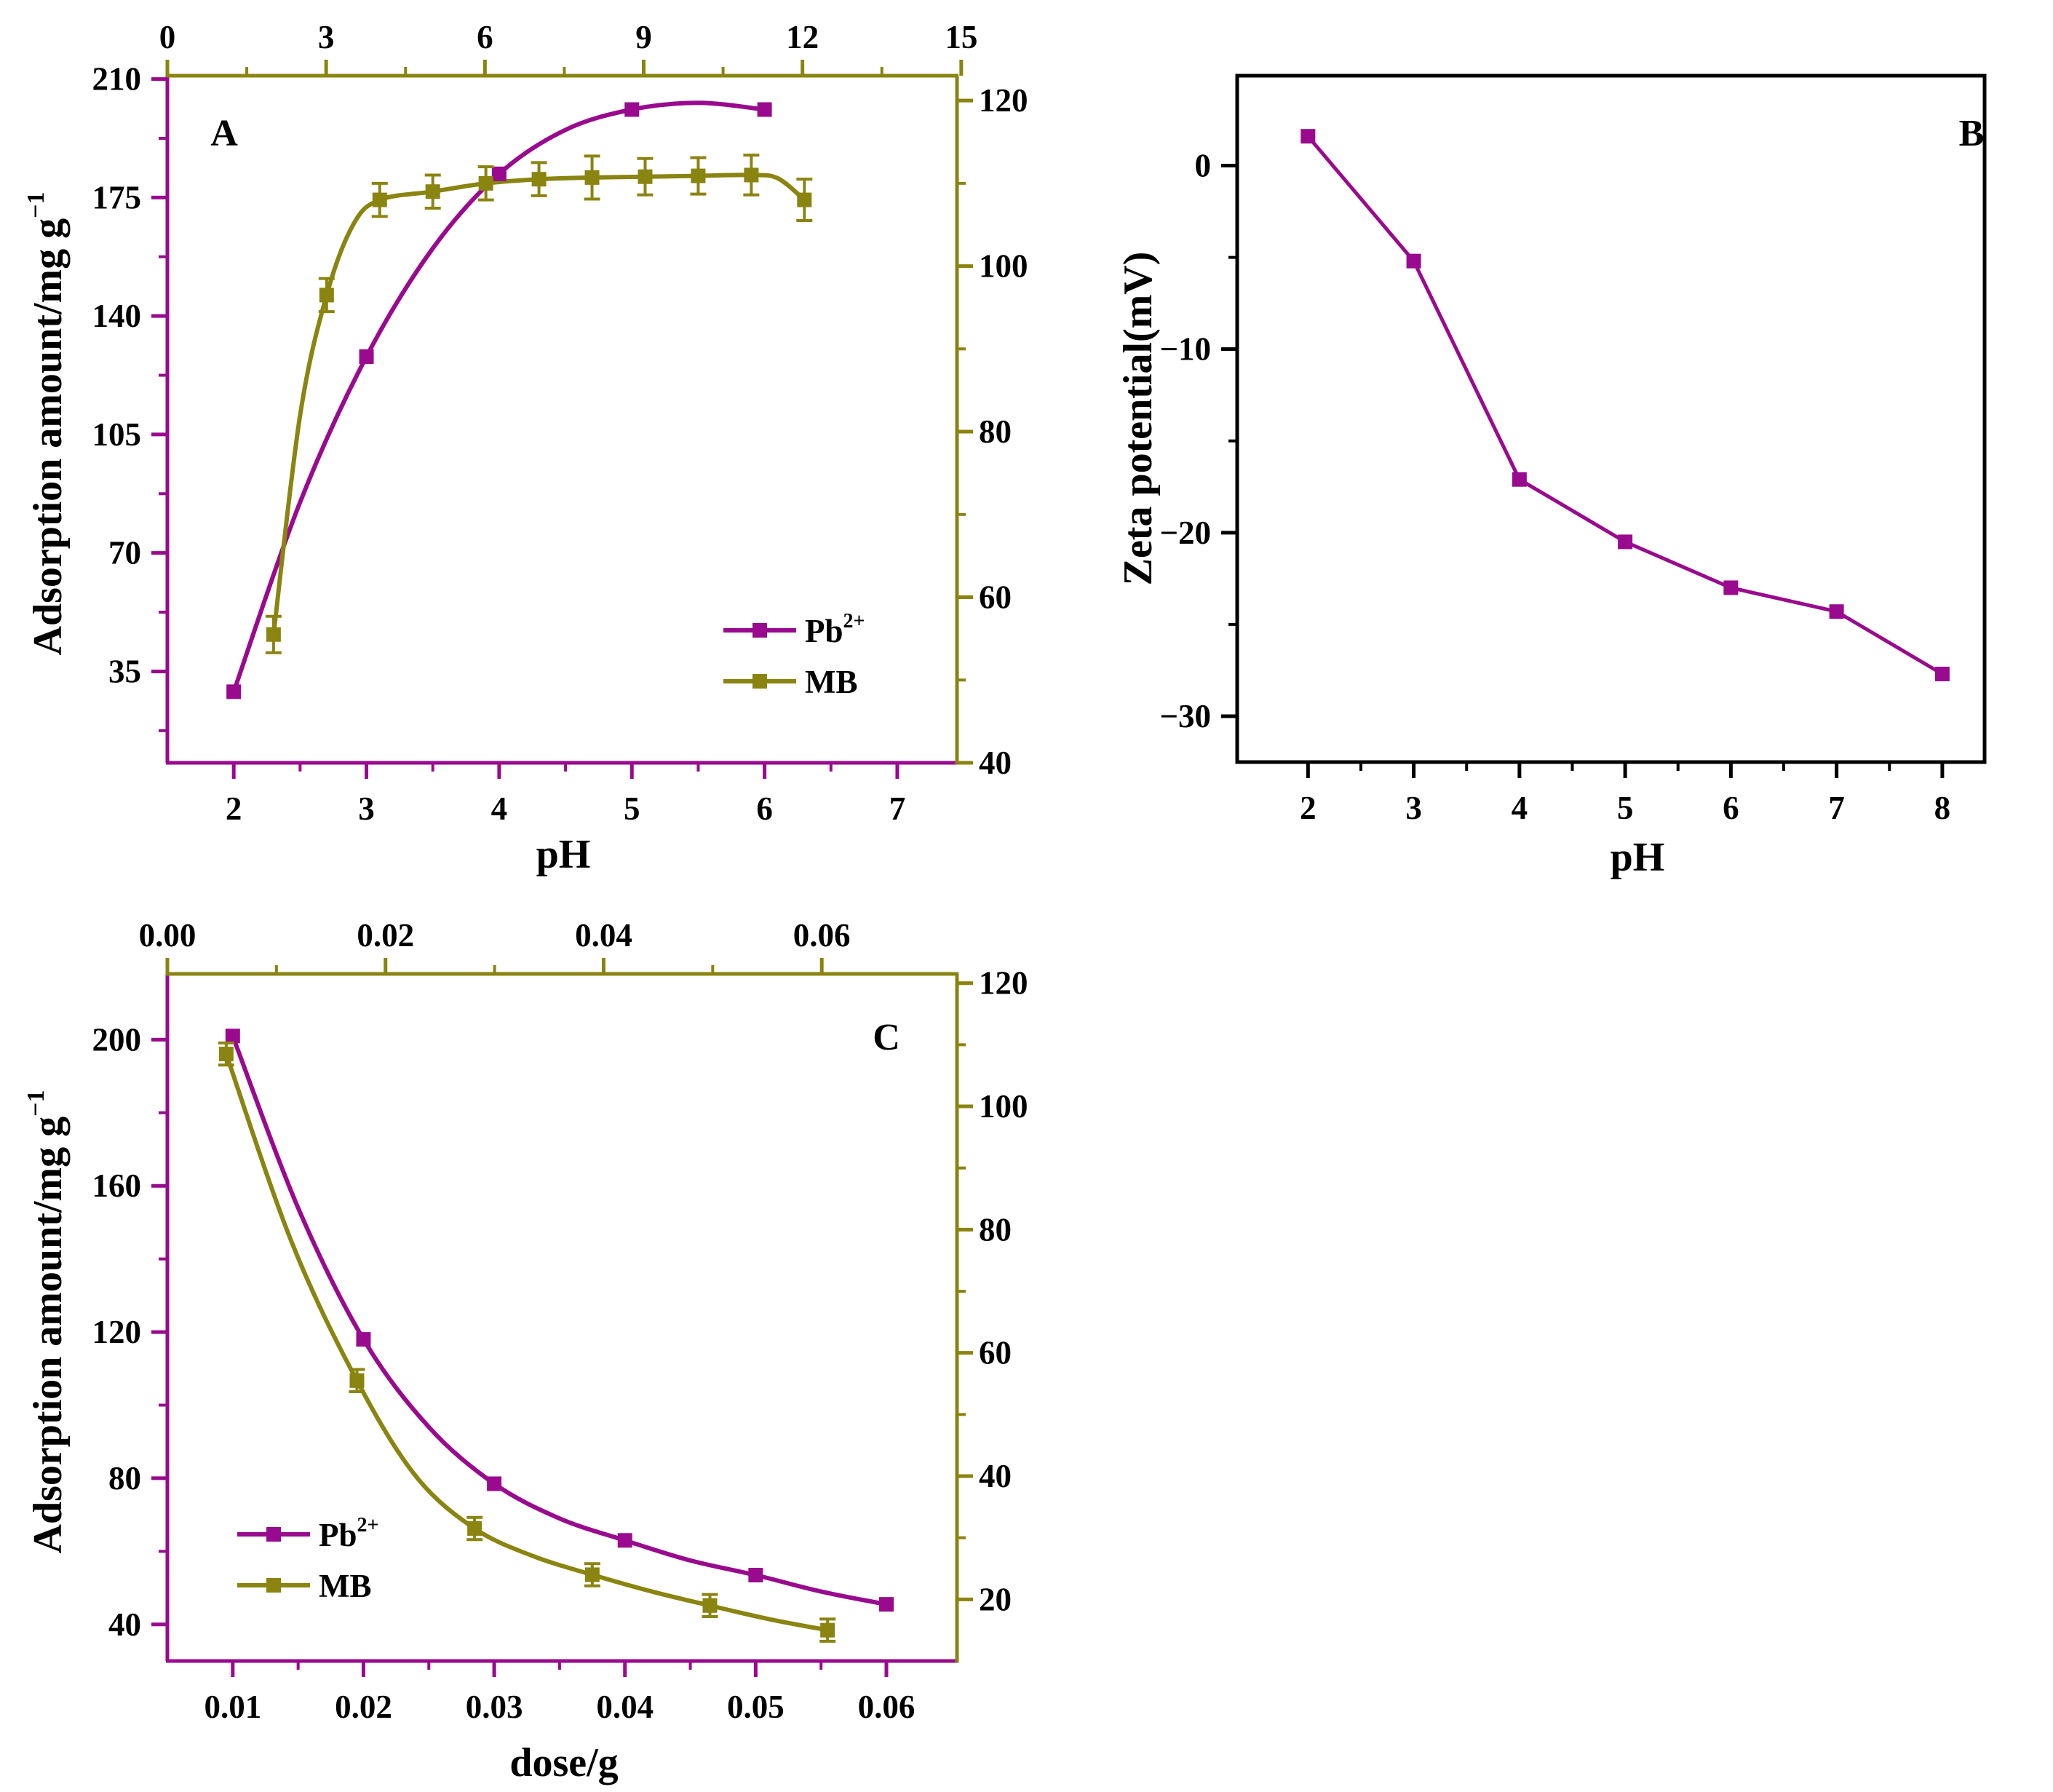  I want to click on panel-a-x-tick-label: 4, so click(500, 808).